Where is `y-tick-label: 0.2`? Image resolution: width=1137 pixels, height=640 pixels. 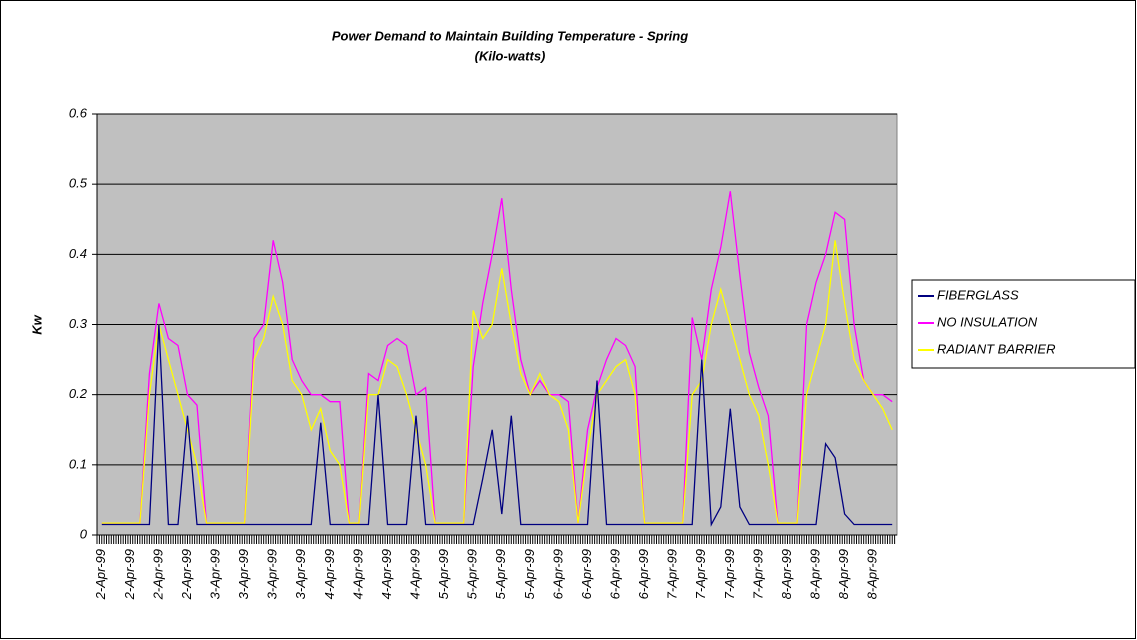
y-tick-label: 0.2 is located at coordinates (78, 393).